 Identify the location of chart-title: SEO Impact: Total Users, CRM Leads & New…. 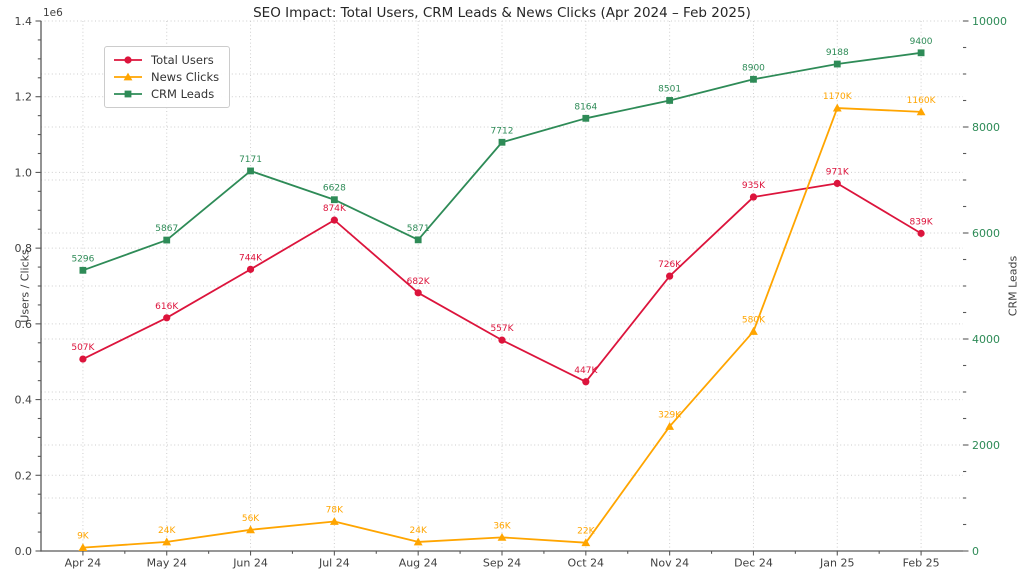
(502, 13).